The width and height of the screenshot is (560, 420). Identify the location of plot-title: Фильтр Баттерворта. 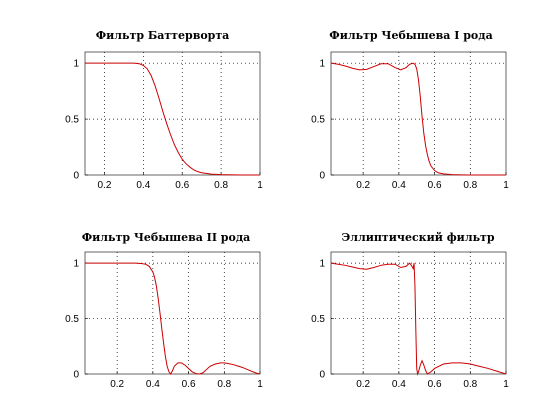
(163, 35).